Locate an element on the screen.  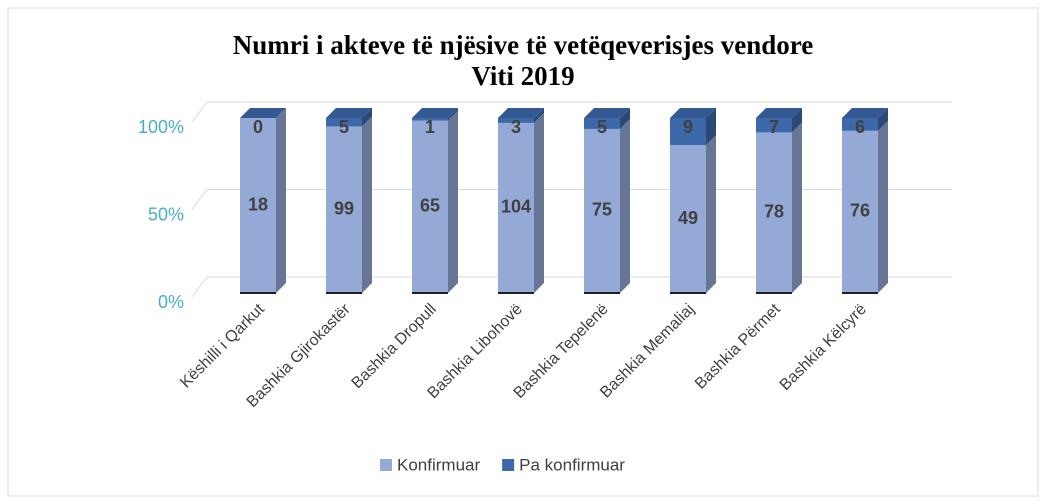
data-label: 65 is located at coordinates (430, 206).